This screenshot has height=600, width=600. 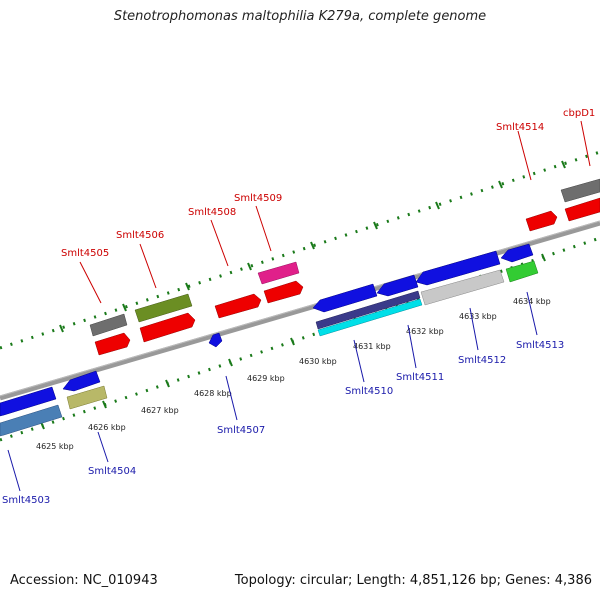 What do you see at coordinates (370, 317) in the screenshot?
I see `gene-cyan` at bounding box center [370, 317].